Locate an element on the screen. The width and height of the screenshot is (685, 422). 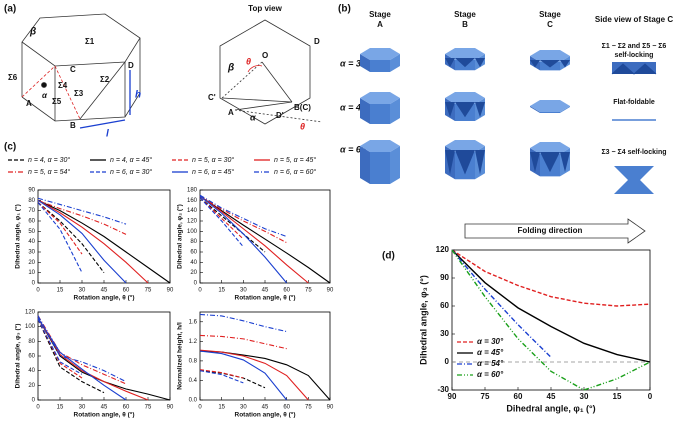
column-header: Stage is located at coordinates (380, 14).